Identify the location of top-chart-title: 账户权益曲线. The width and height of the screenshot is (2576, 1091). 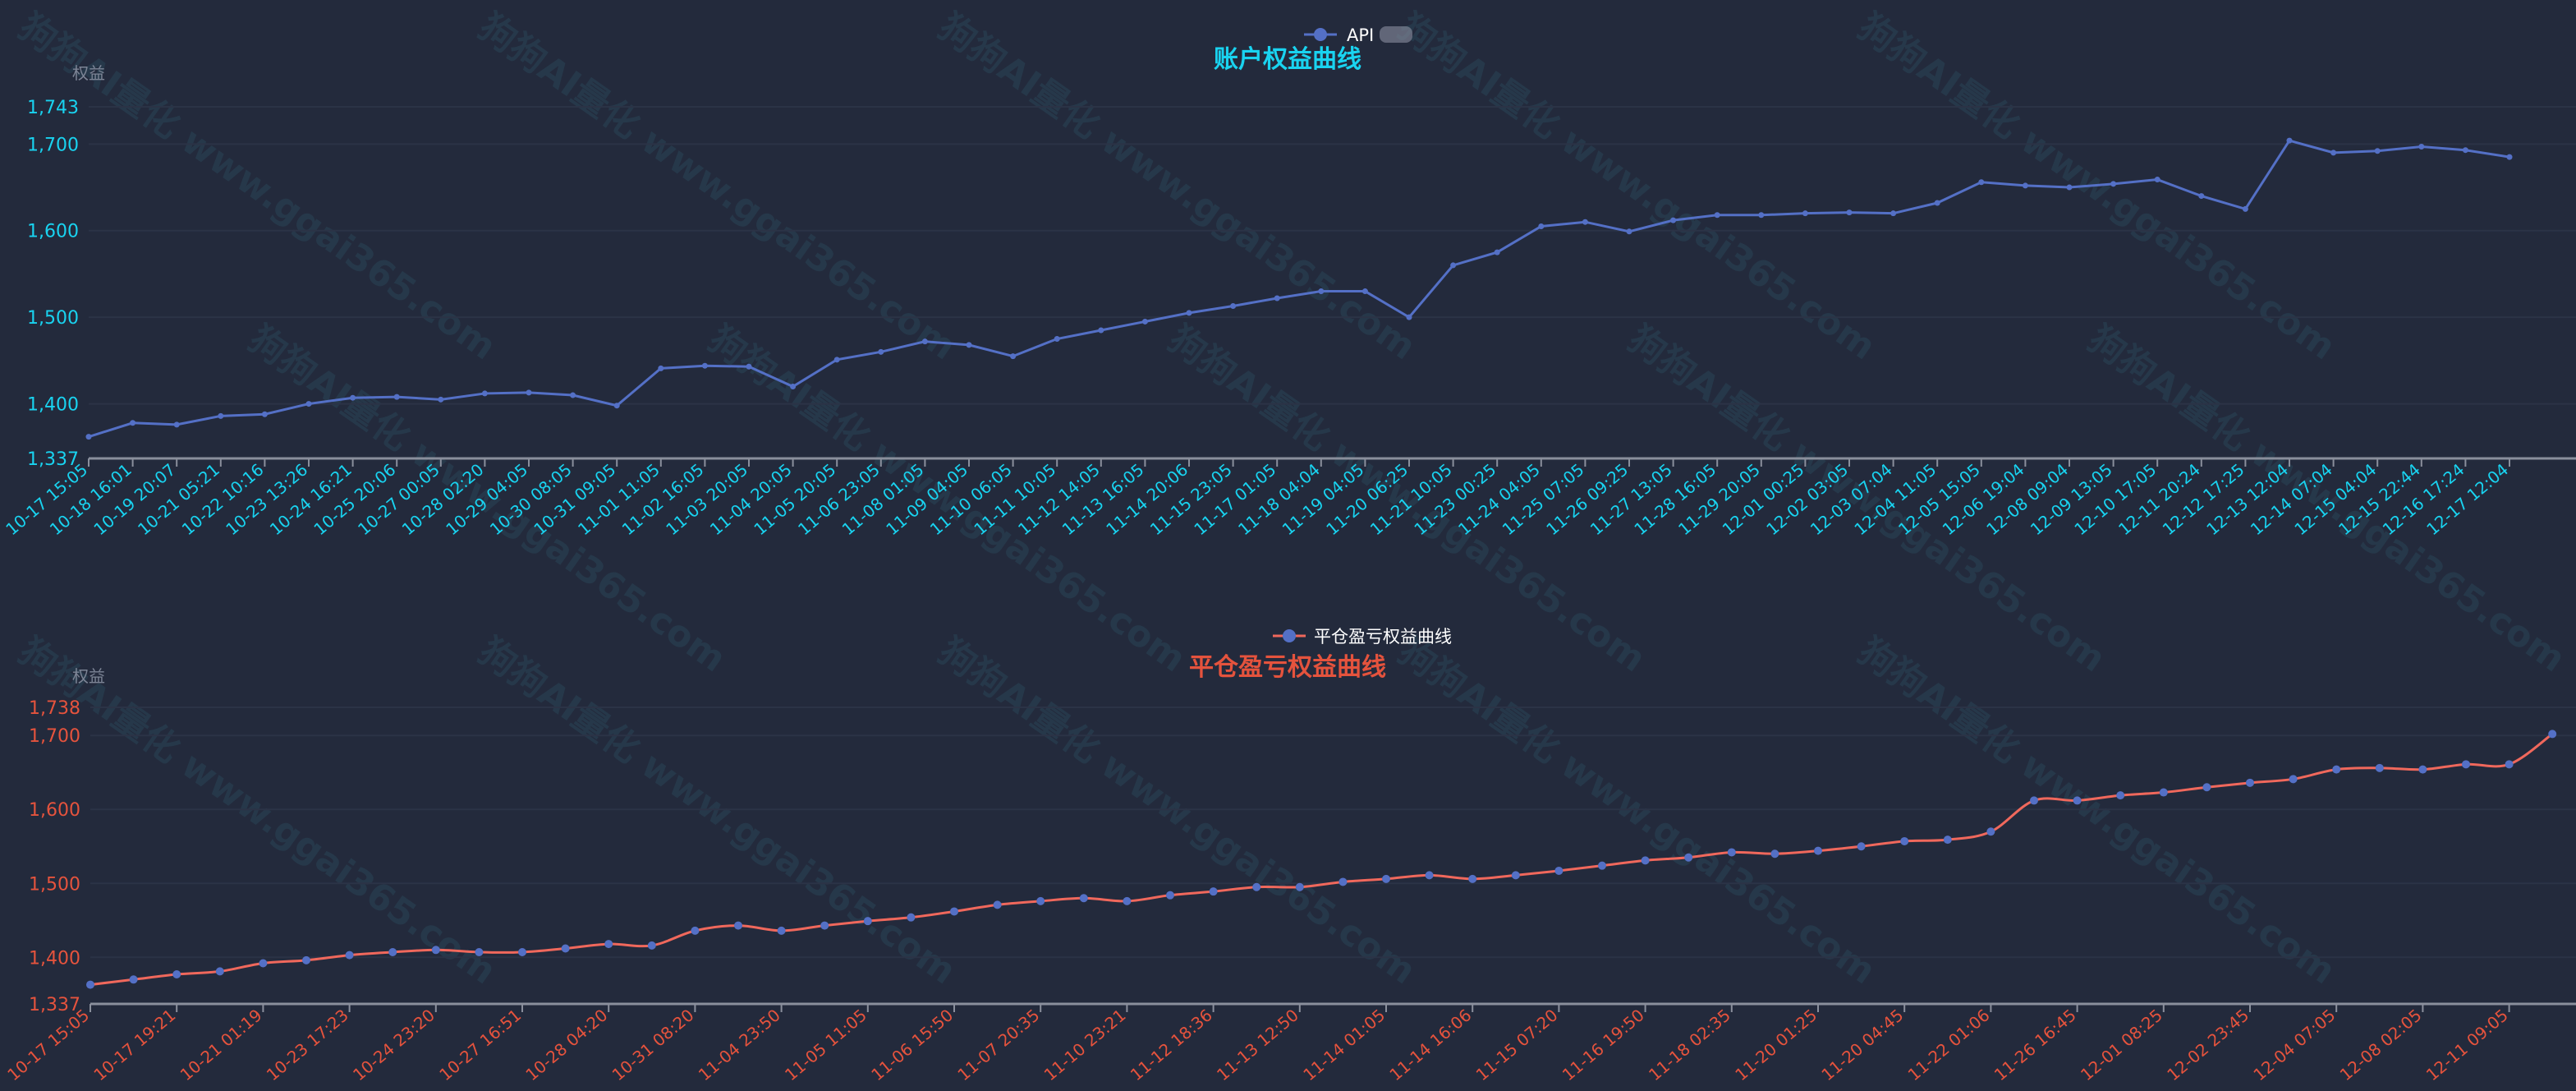
(1287, 59).